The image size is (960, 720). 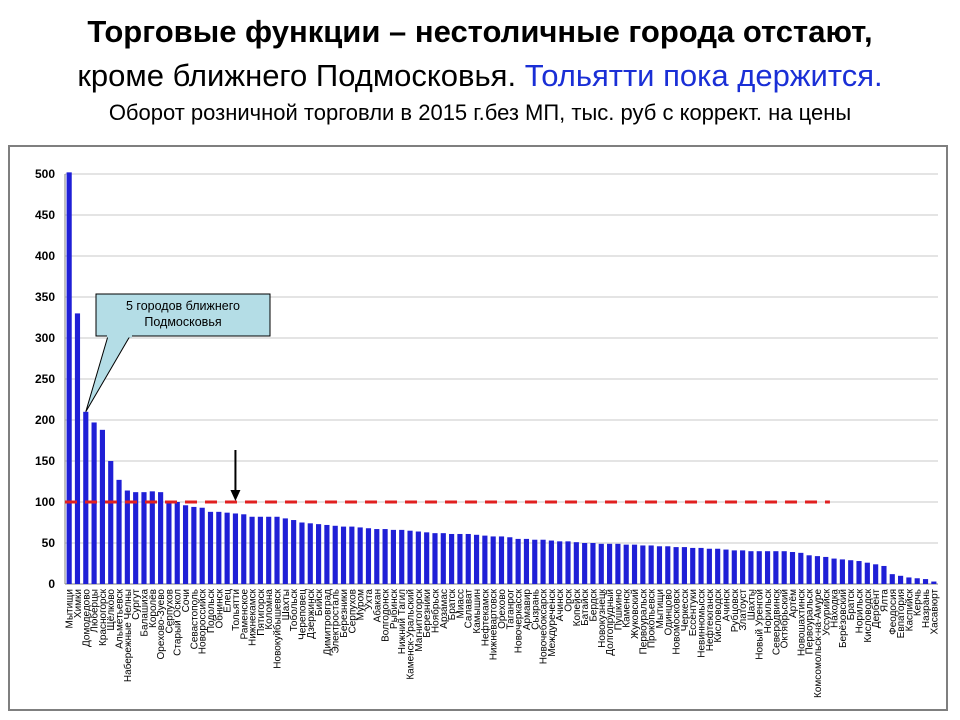 I want to click on x-tick-label: Абакан, so click(x=377, y=605).